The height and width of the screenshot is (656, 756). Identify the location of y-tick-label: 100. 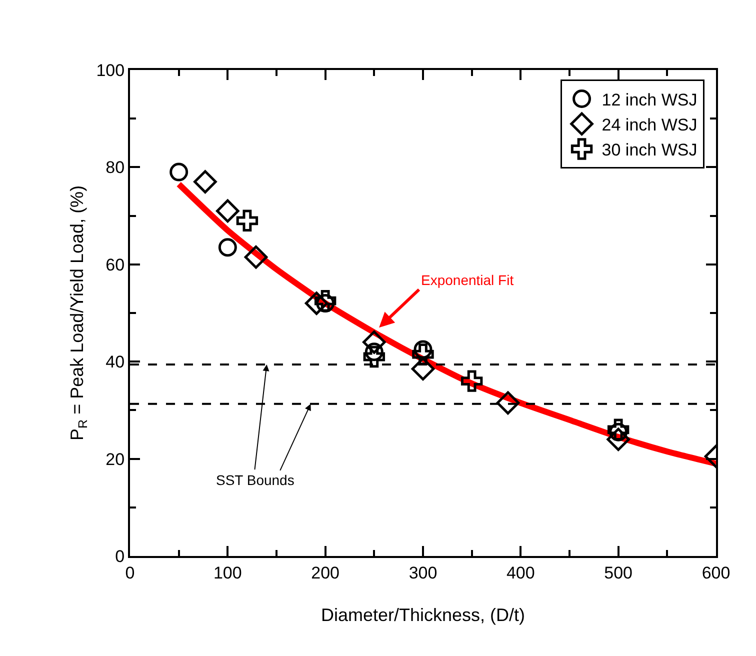
(110, 70).